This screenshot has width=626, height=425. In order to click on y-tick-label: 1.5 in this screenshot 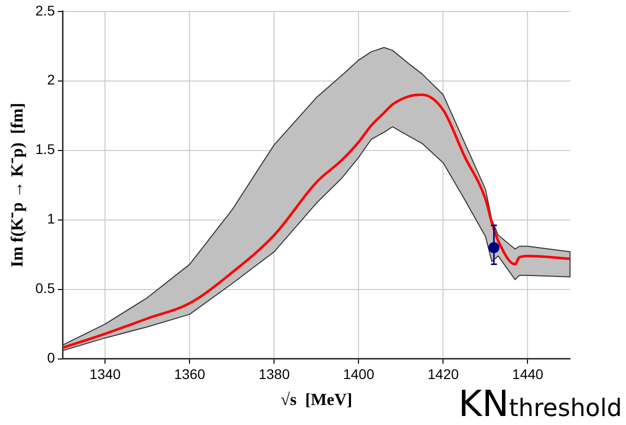, I will do `click(45, 149)`.